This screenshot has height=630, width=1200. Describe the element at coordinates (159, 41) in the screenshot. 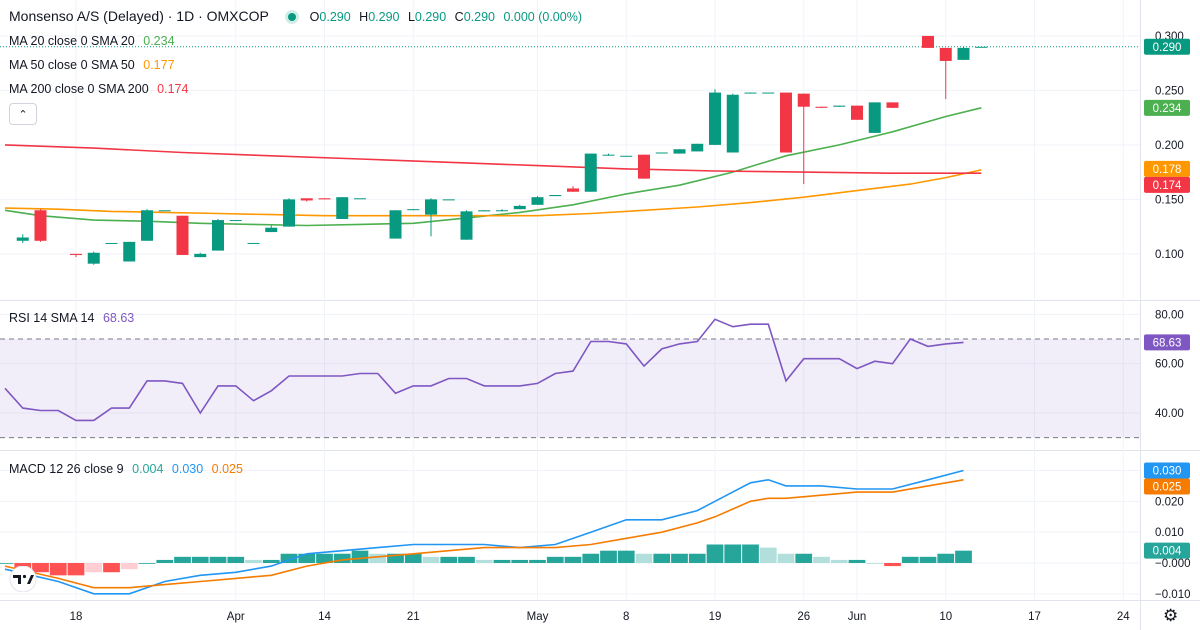

I see `ma20-value: 0.234` at that location.